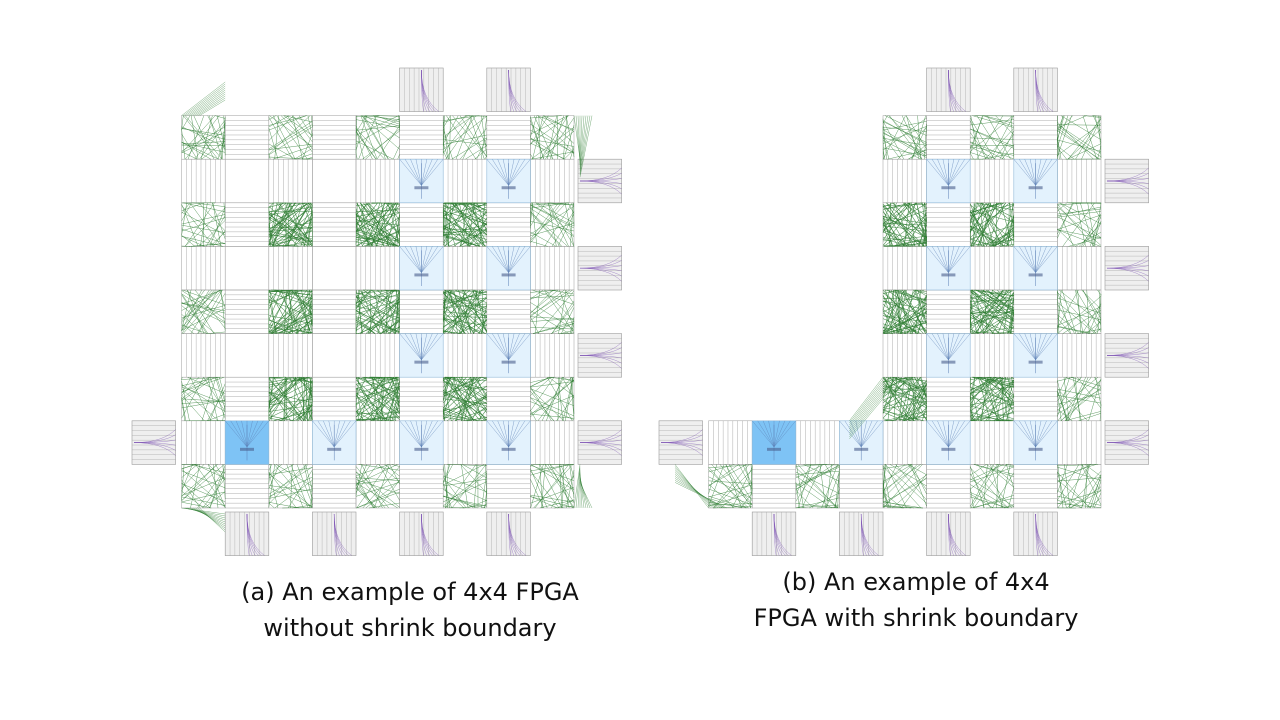 The image size is (1280, 720). I want to click on io-block, so click(599, 181).